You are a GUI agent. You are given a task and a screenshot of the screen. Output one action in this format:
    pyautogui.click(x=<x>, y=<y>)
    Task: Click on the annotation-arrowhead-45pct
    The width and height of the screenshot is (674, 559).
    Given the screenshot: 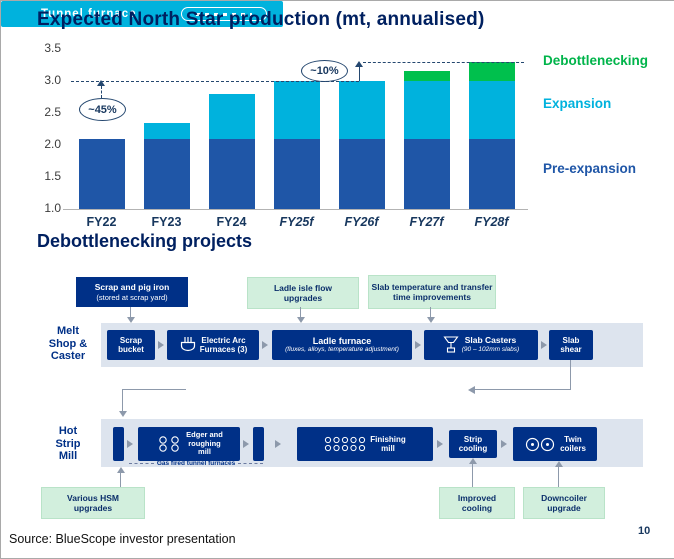 What is the action you would take?
    pyautogui.click(x=101, y=83)
    